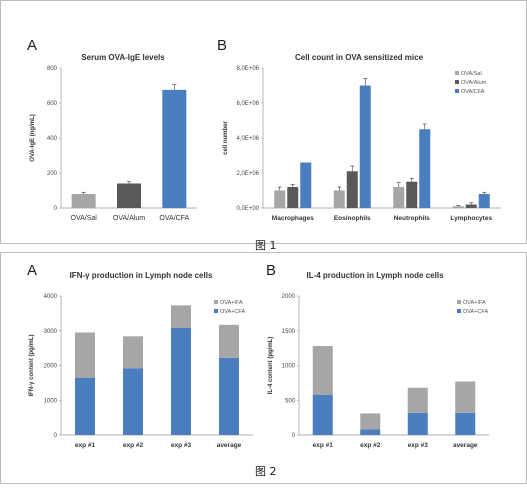  Describe the element at coordinates (247, 174) in the screenshot. I see `y-tick-label: 2,0E+06` at that location.